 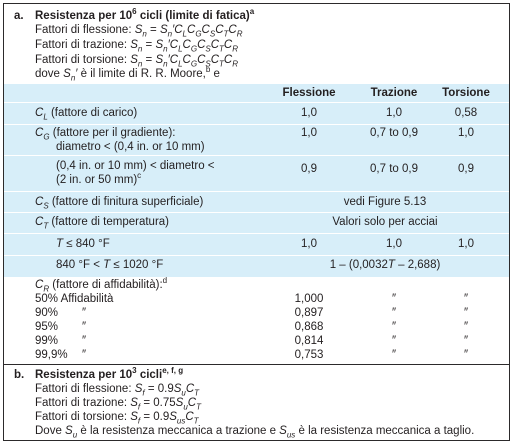 I want to click on row-t-low: T ≤ 840 °F 1,0 1,0 1,0, so click(x=256, y=244).